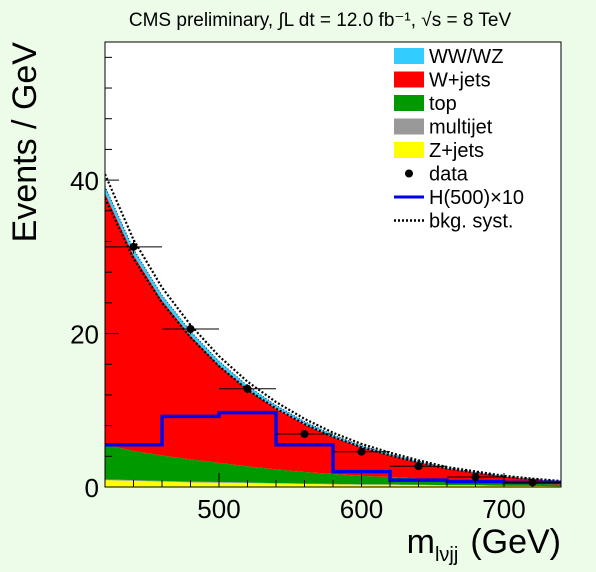 The width and height of the screenshot is (596, 572). What do you see at coordinates (449, 175) in the screenshot?
I see `legend-label: data` at bounding box center [449, 175].